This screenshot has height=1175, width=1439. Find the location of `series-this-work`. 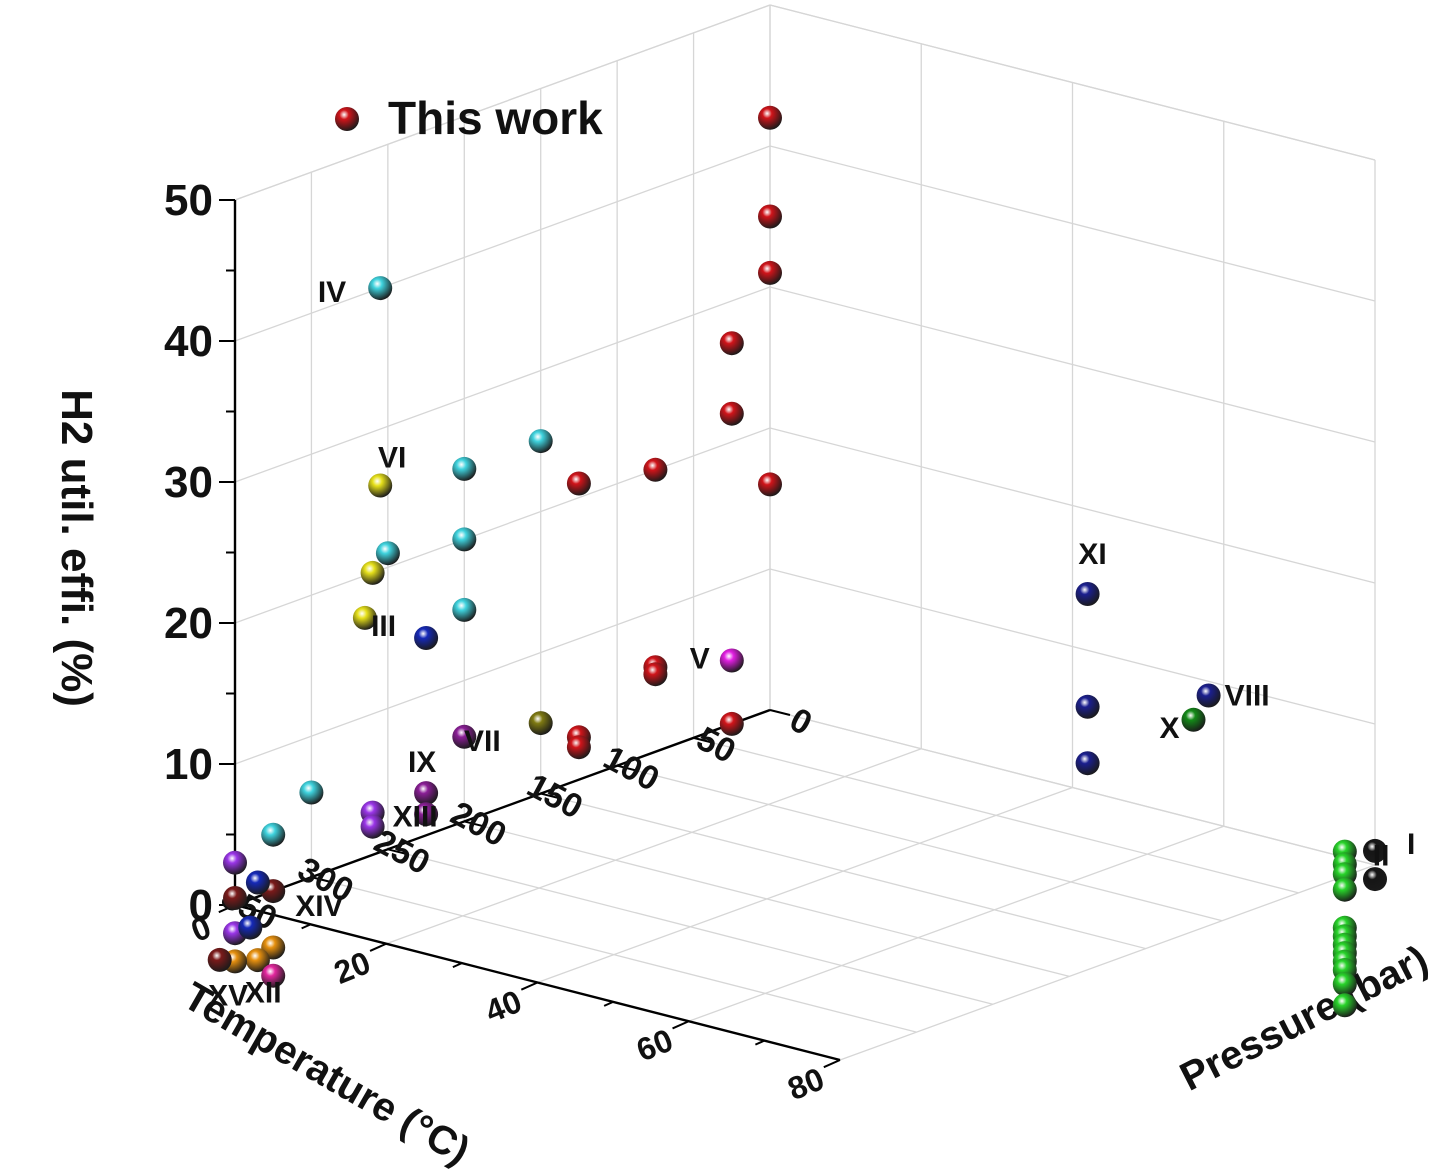

series-this-work is located at coordinates (674, 432).